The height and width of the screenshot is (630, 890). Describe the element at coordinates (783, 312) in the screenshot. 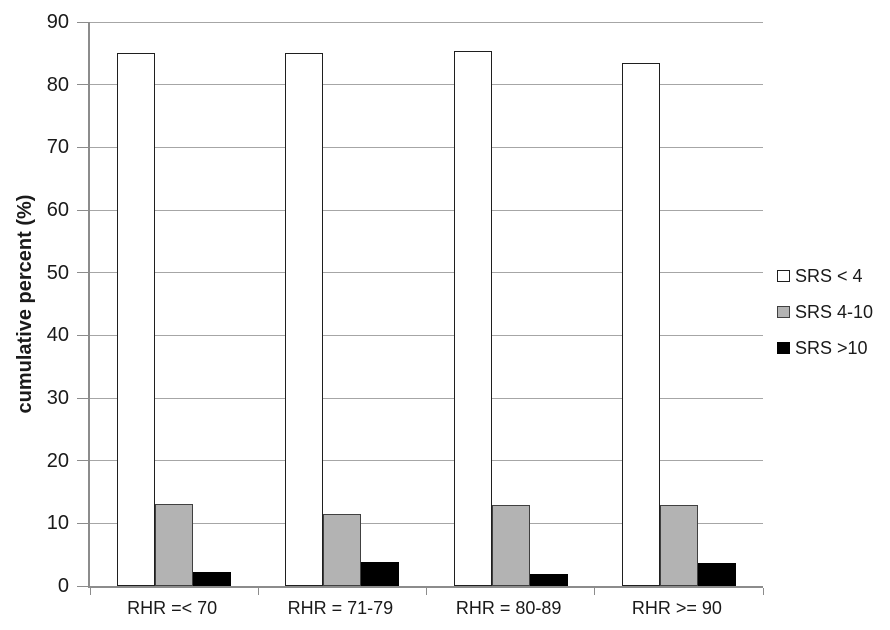

I see `legend-swatch-gray-icon` at that location.